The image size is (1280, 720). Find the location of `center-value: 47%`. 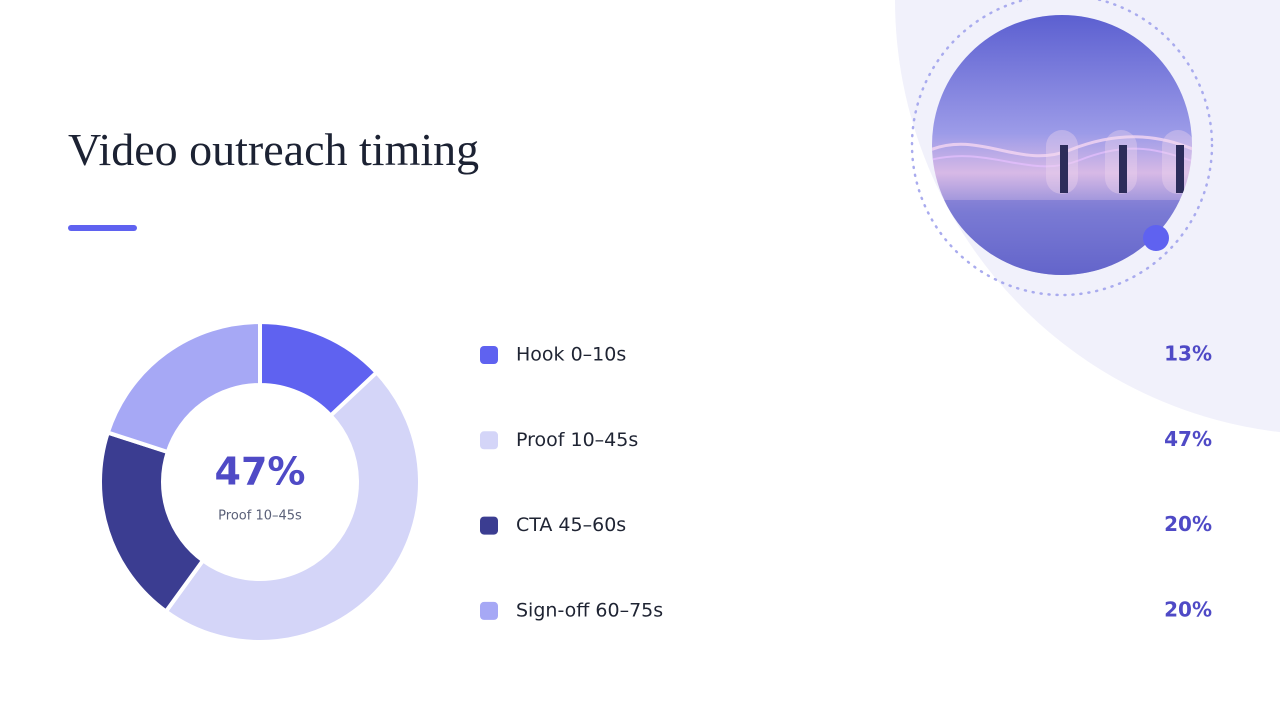

center-value: 47% is located at coordinates (260, 472).